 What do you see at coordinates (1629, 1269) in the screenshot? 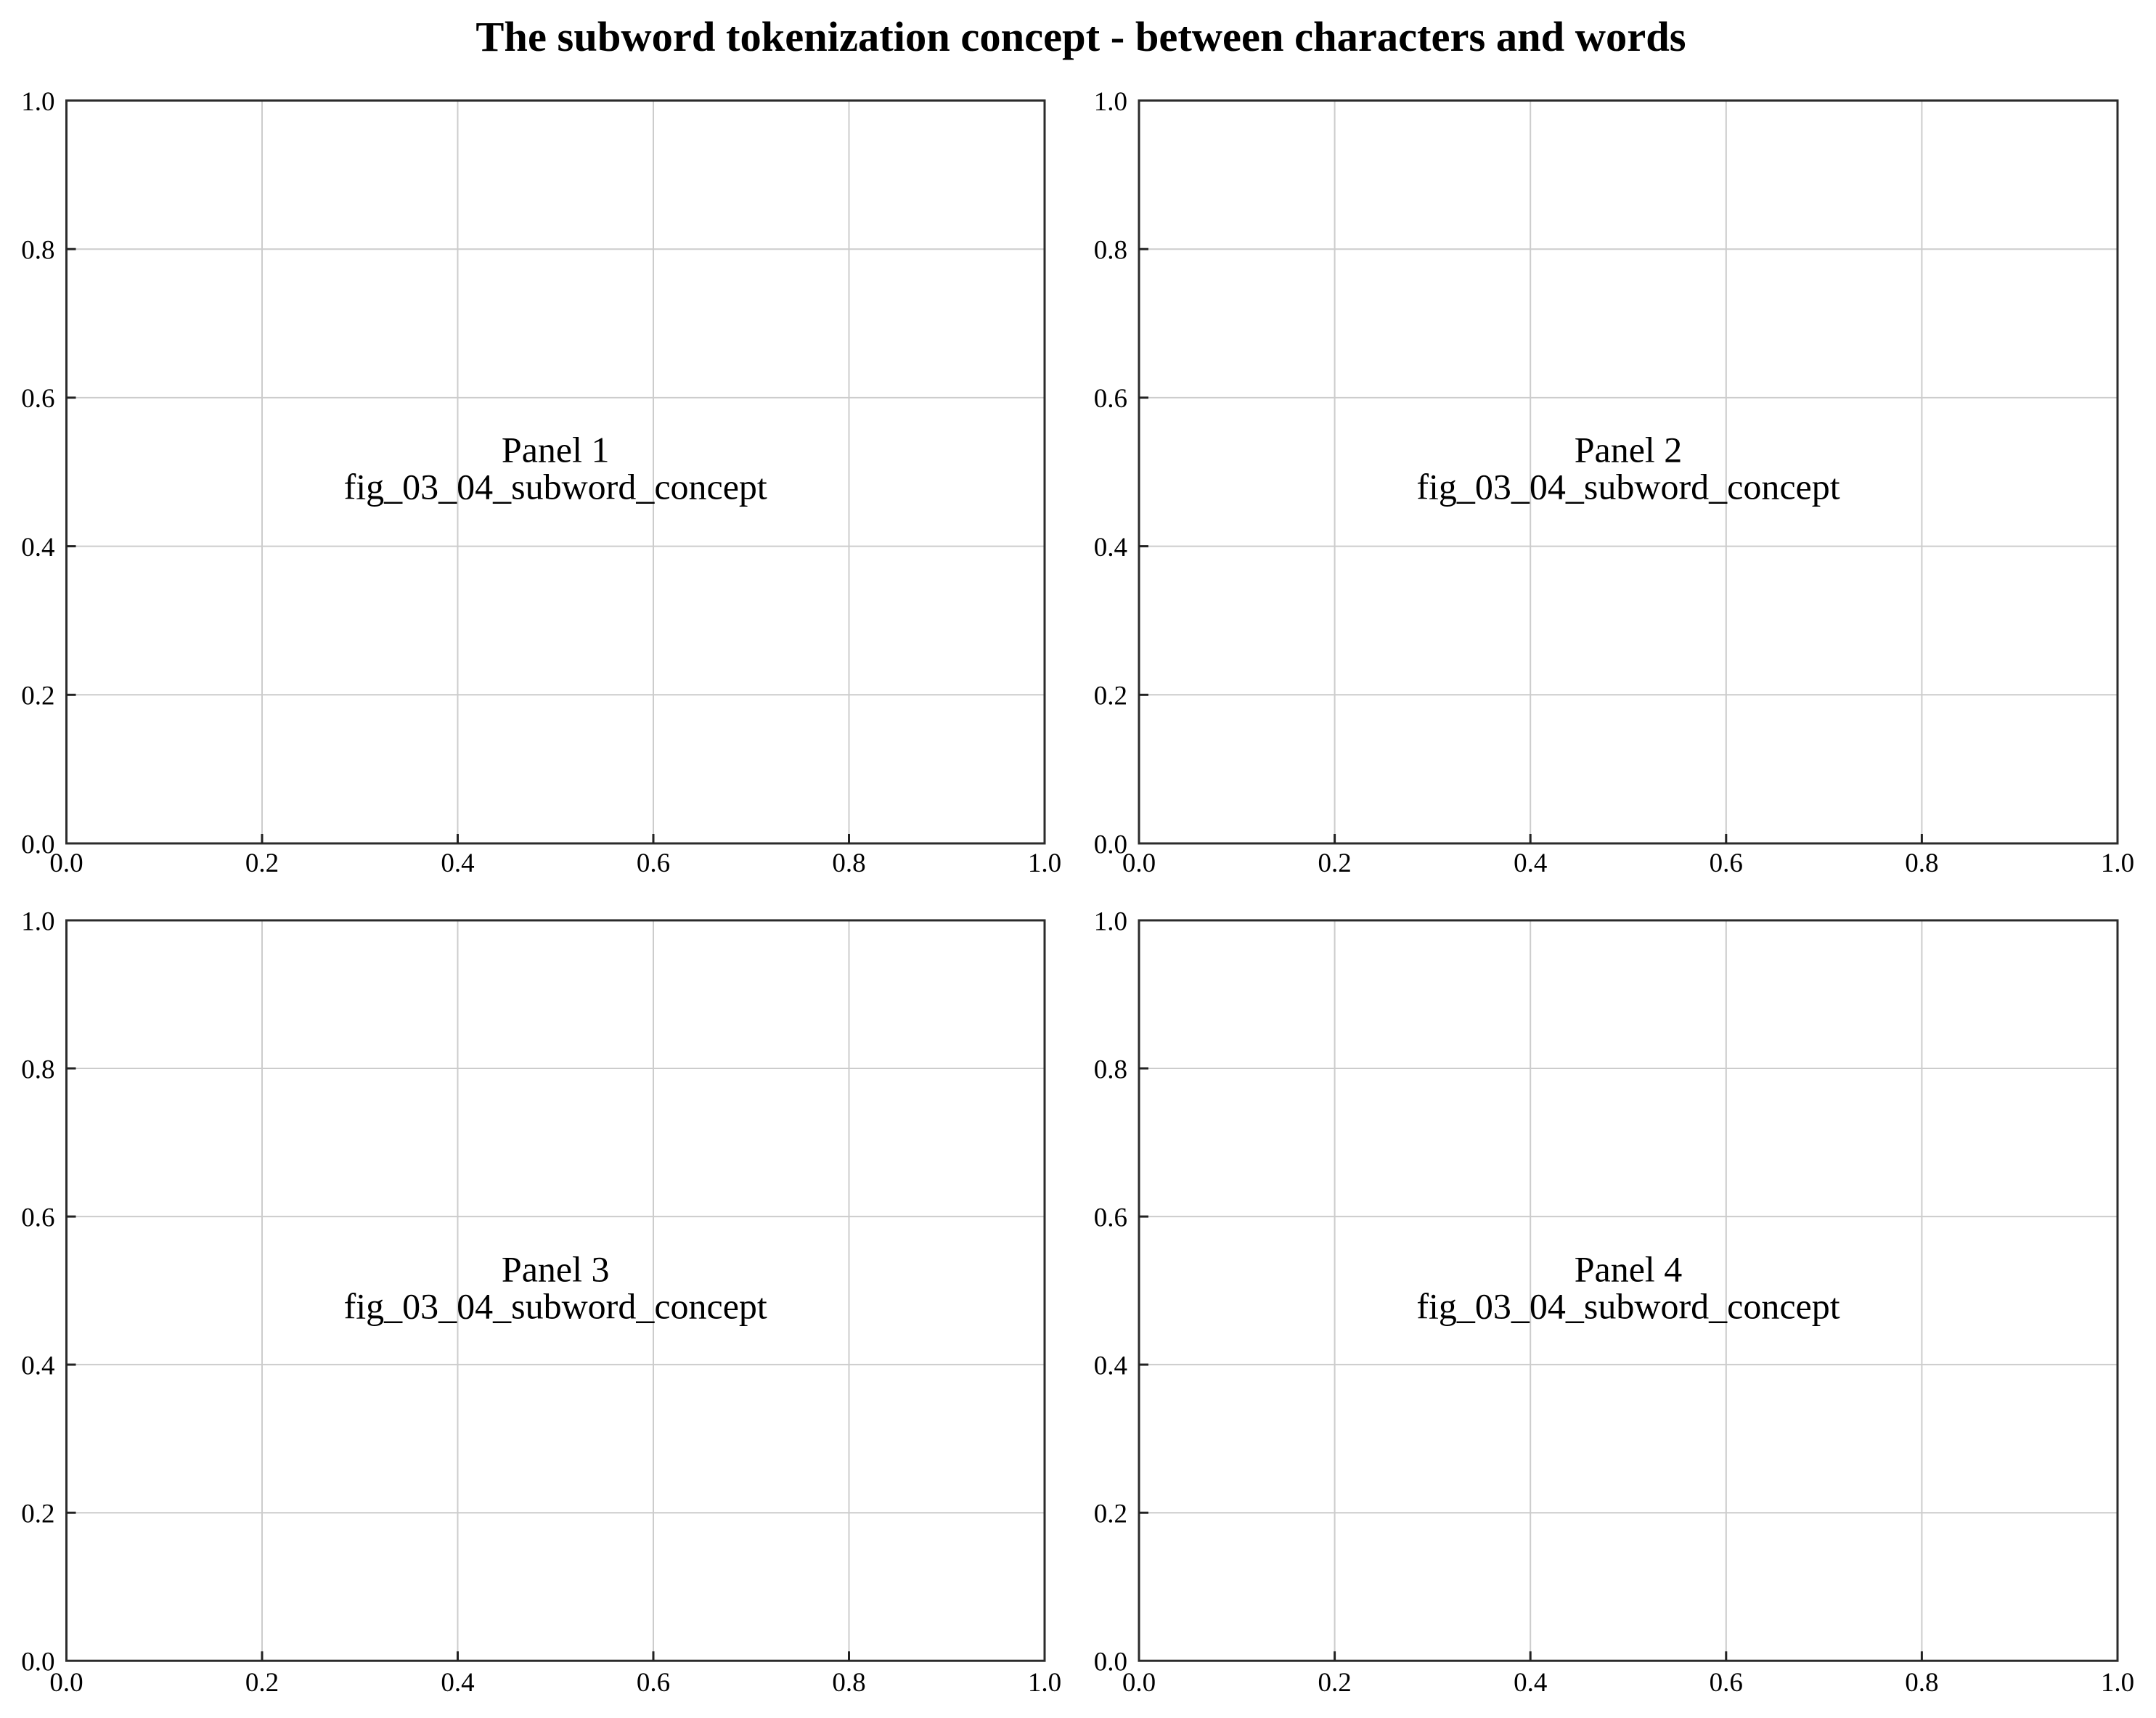
I see `svg-text: Panel 4` at bounding box center [1629, 1269].